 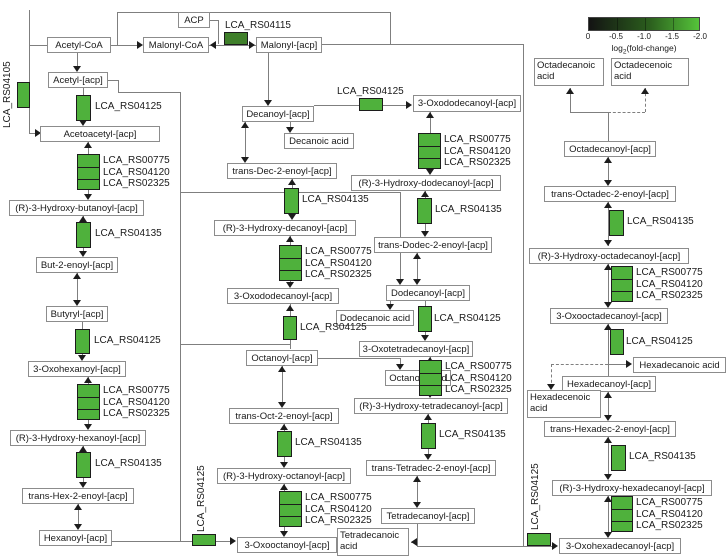 What do you see at coordinates (282, 358) in the screenshot?
I see `metabolite-box: Octanoyl-[acp]` at bounding box center [282, 358].